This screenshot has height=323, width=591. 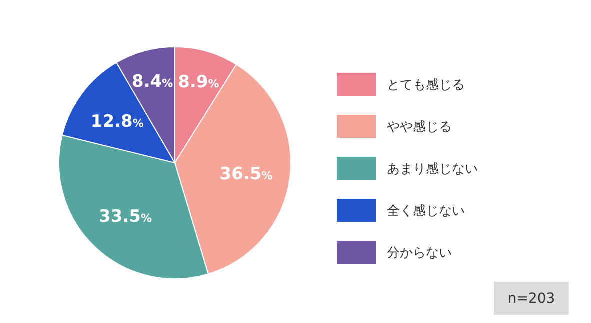 I want to click on data-label: 33.5%, so click(x=125, y=217).